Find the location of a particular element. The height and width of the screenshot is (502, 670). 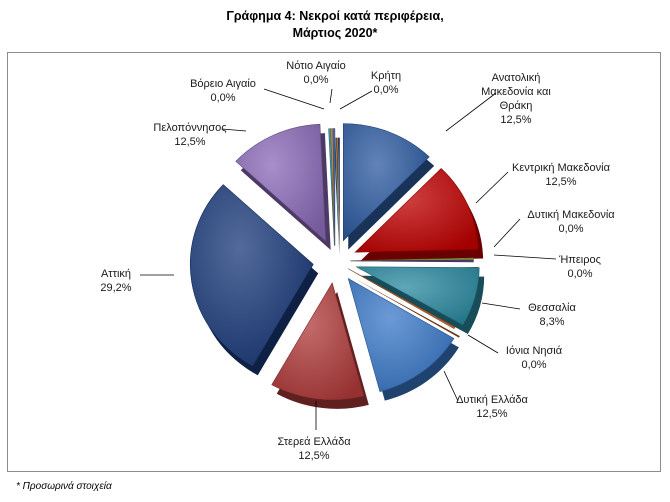

data-label-3: Δυτική Μακεδονία 0,0% is located at coordinates (571, 222).